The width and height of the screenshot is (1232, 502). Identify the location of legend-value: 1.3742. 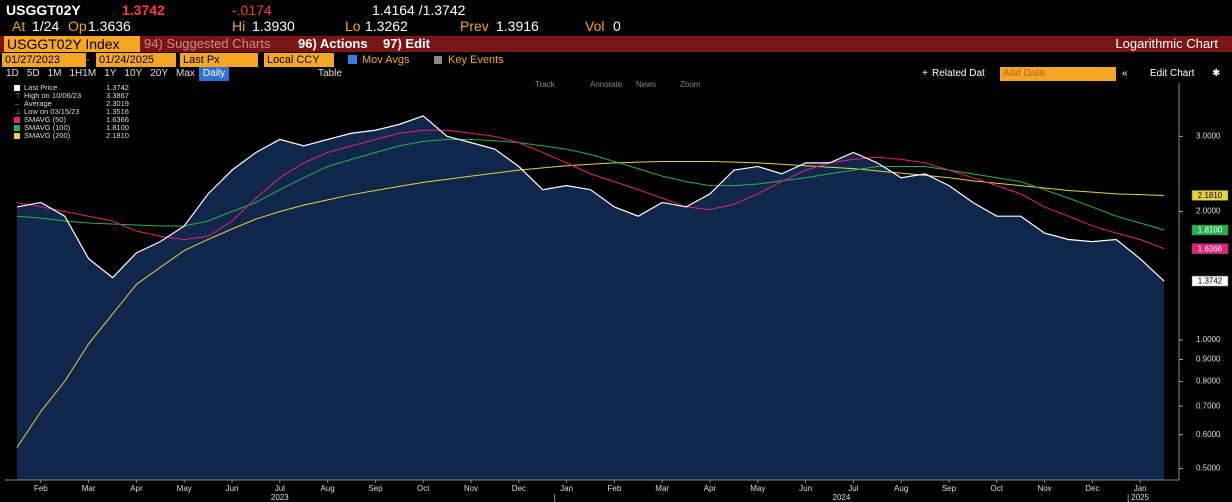
(117, 87).